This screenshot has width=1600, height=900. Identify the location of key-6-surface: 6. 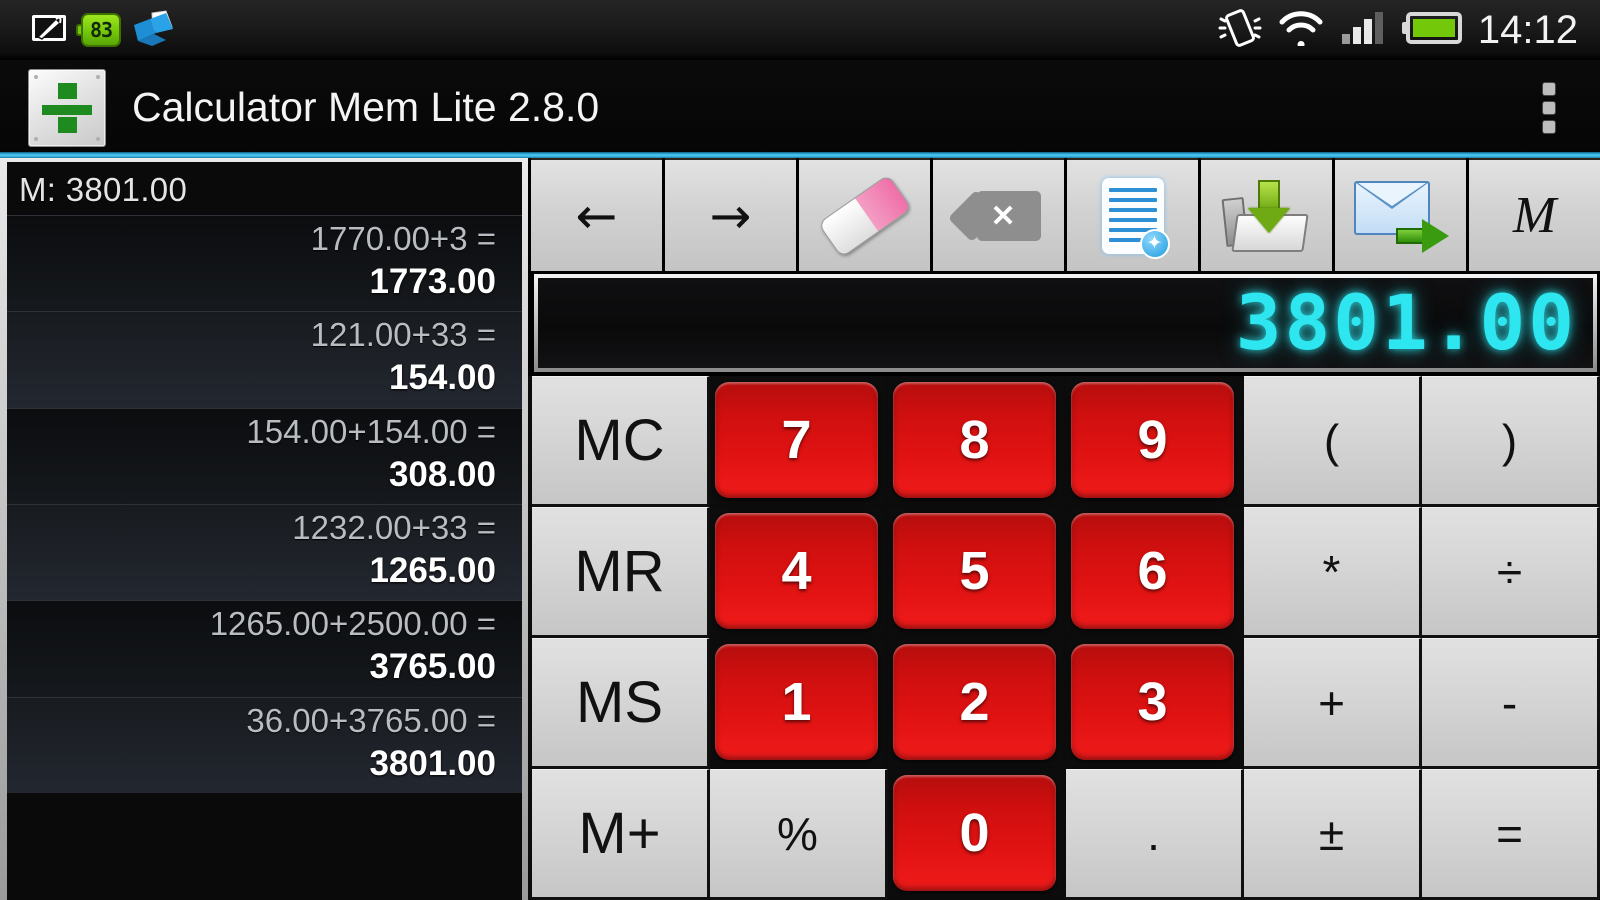
(1152, 571).